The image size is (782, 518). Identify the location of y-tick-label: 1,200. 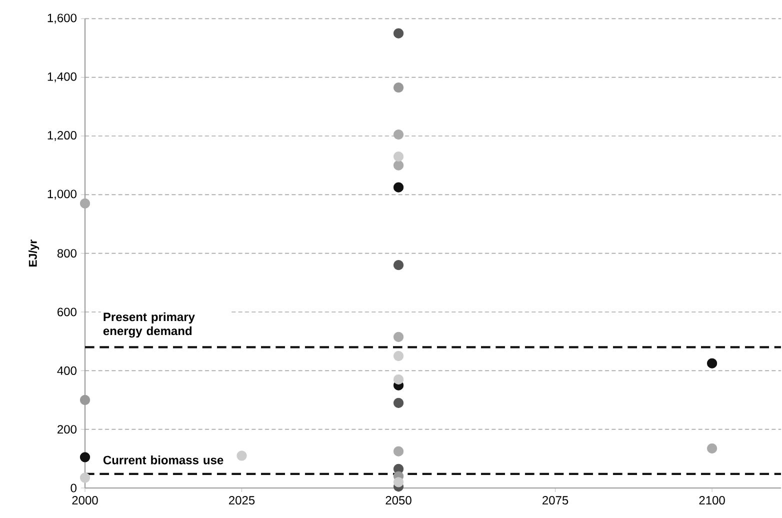
(62, 136).